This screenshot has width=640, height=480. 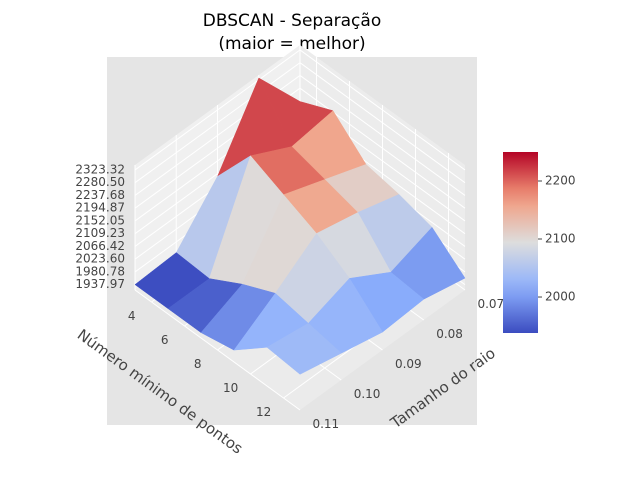 I want to click on colorbar-tick-label: 2000, so click(x=560, y=297).